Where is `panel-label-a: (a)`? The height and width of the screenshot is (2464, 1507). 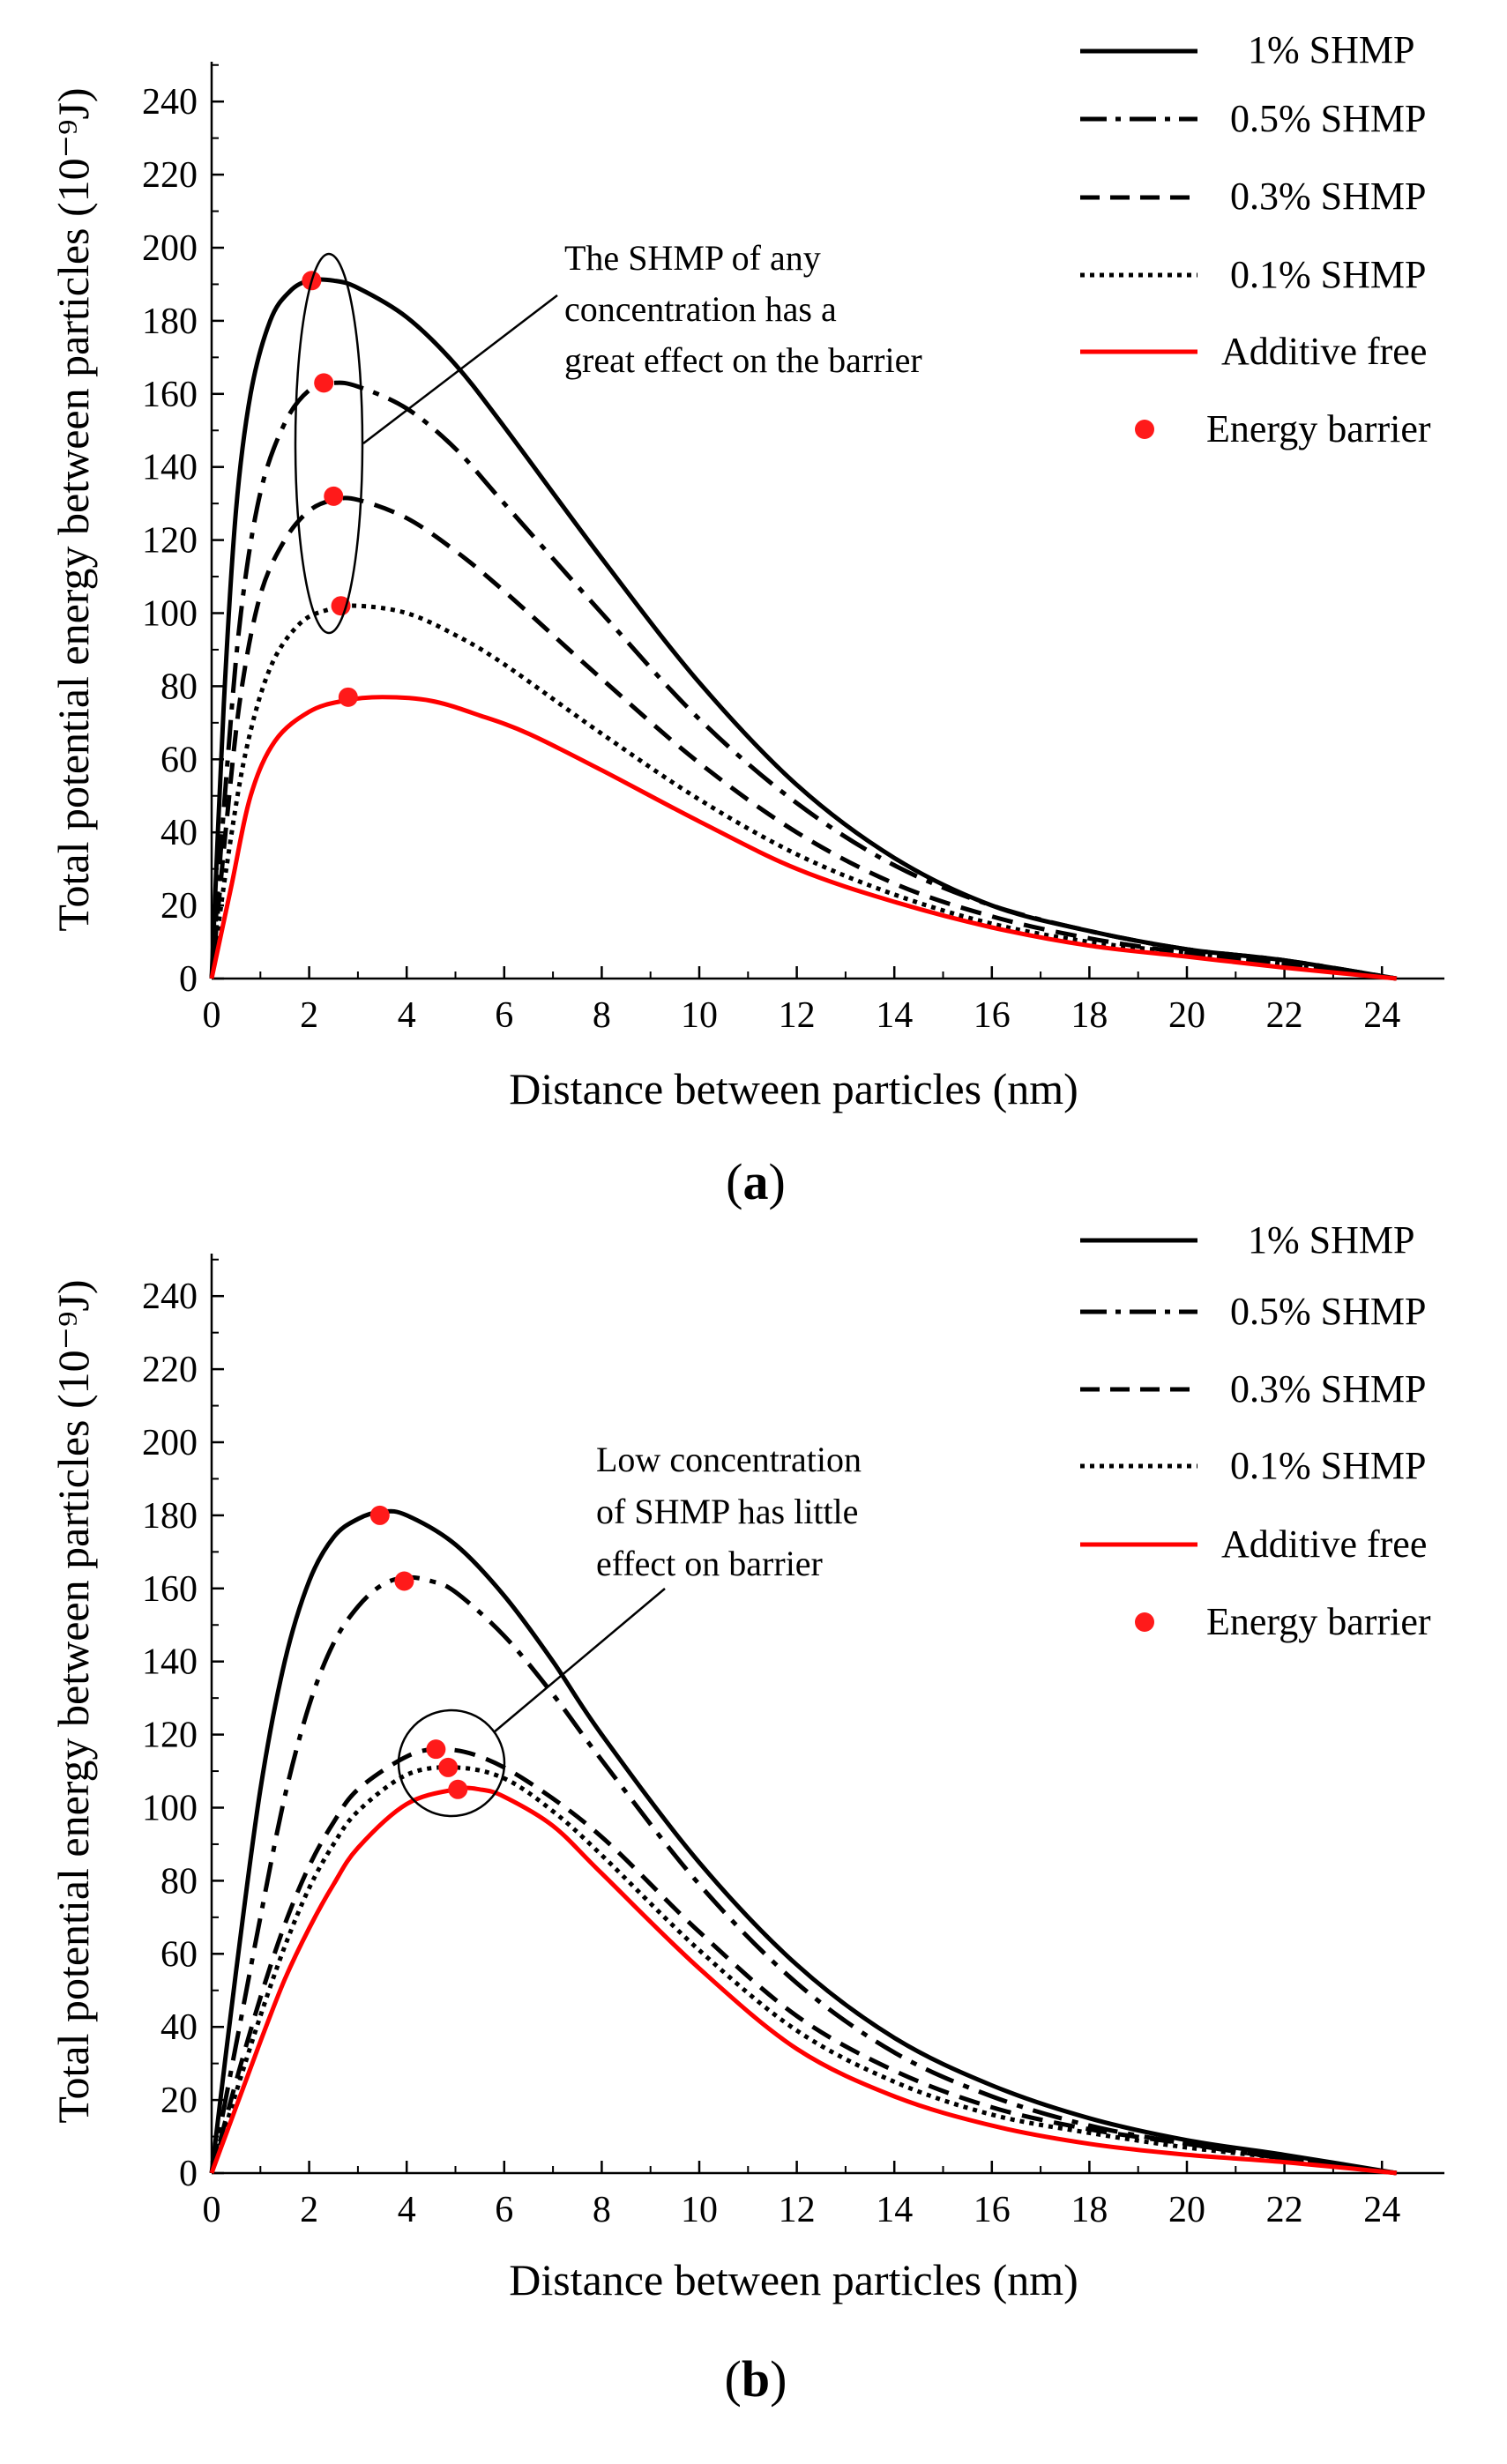 panel-label-a: (a) is located at coordinates (756, 1181).